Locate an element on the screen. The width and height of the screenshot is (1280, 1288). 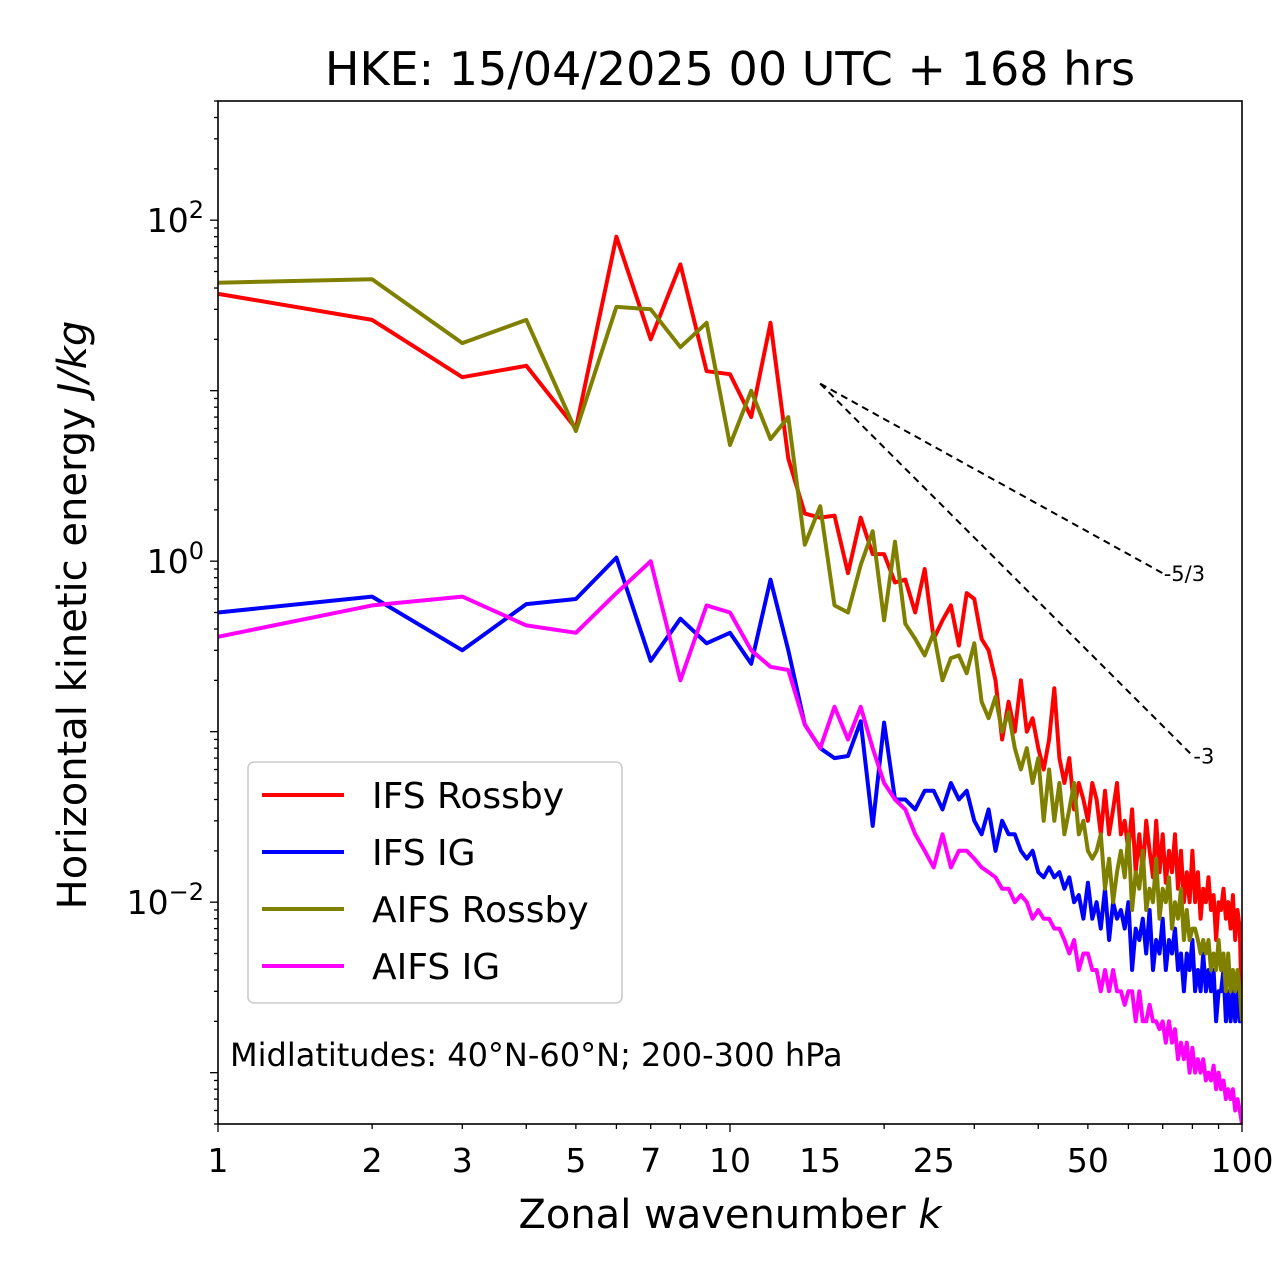
legend-label: IFS Rossby is located at coordinates (468, 796).